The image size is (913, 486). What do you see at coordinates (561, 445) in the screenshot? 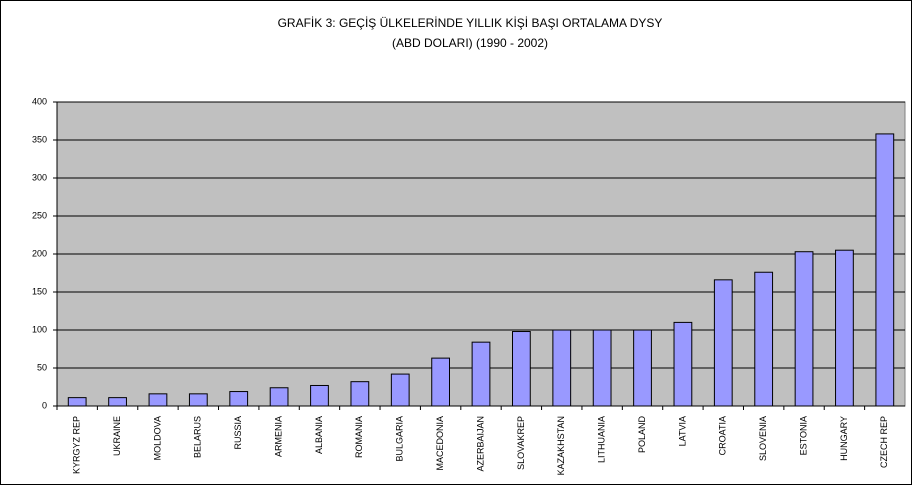
I see `x-tick-label: KAZAKHSTAN` at bounding box center [561, 445].